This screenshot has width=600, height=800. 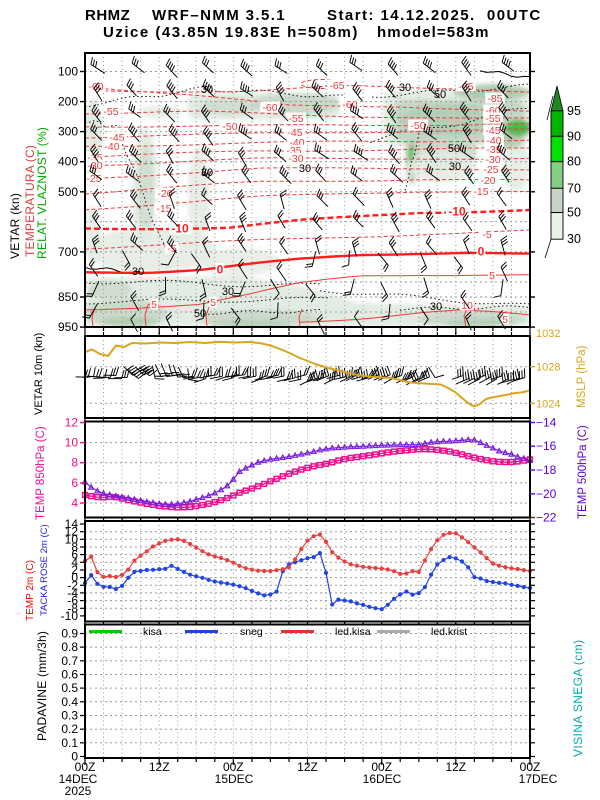 I want to click on svg-text: −20, so click(x=546, y=494).